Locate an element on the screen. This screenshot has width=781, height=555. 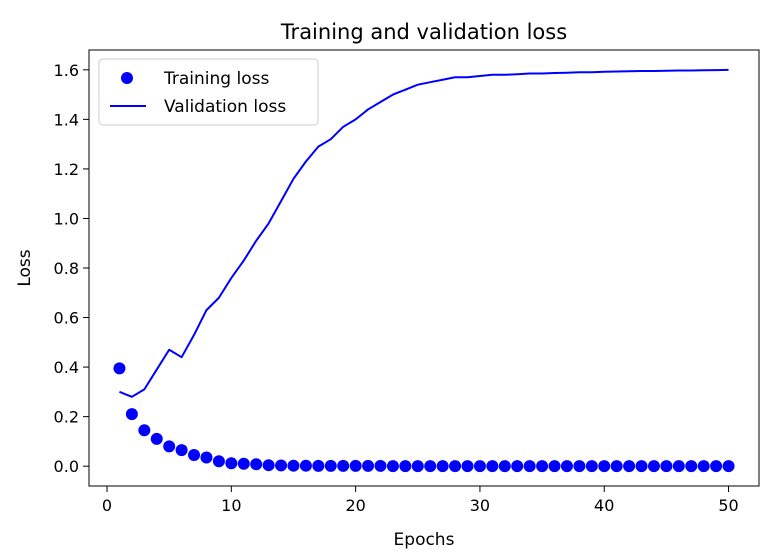
x-tick-label: 40 is located at coordinates (604, 505).